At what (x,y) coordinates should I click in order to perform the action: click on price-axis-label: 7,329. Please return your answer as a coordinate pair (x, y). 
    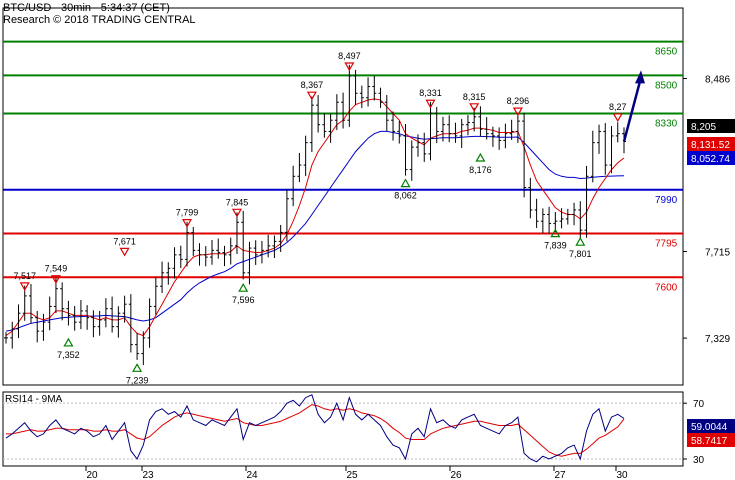
    Looking at the image, I should click on (717, 339).